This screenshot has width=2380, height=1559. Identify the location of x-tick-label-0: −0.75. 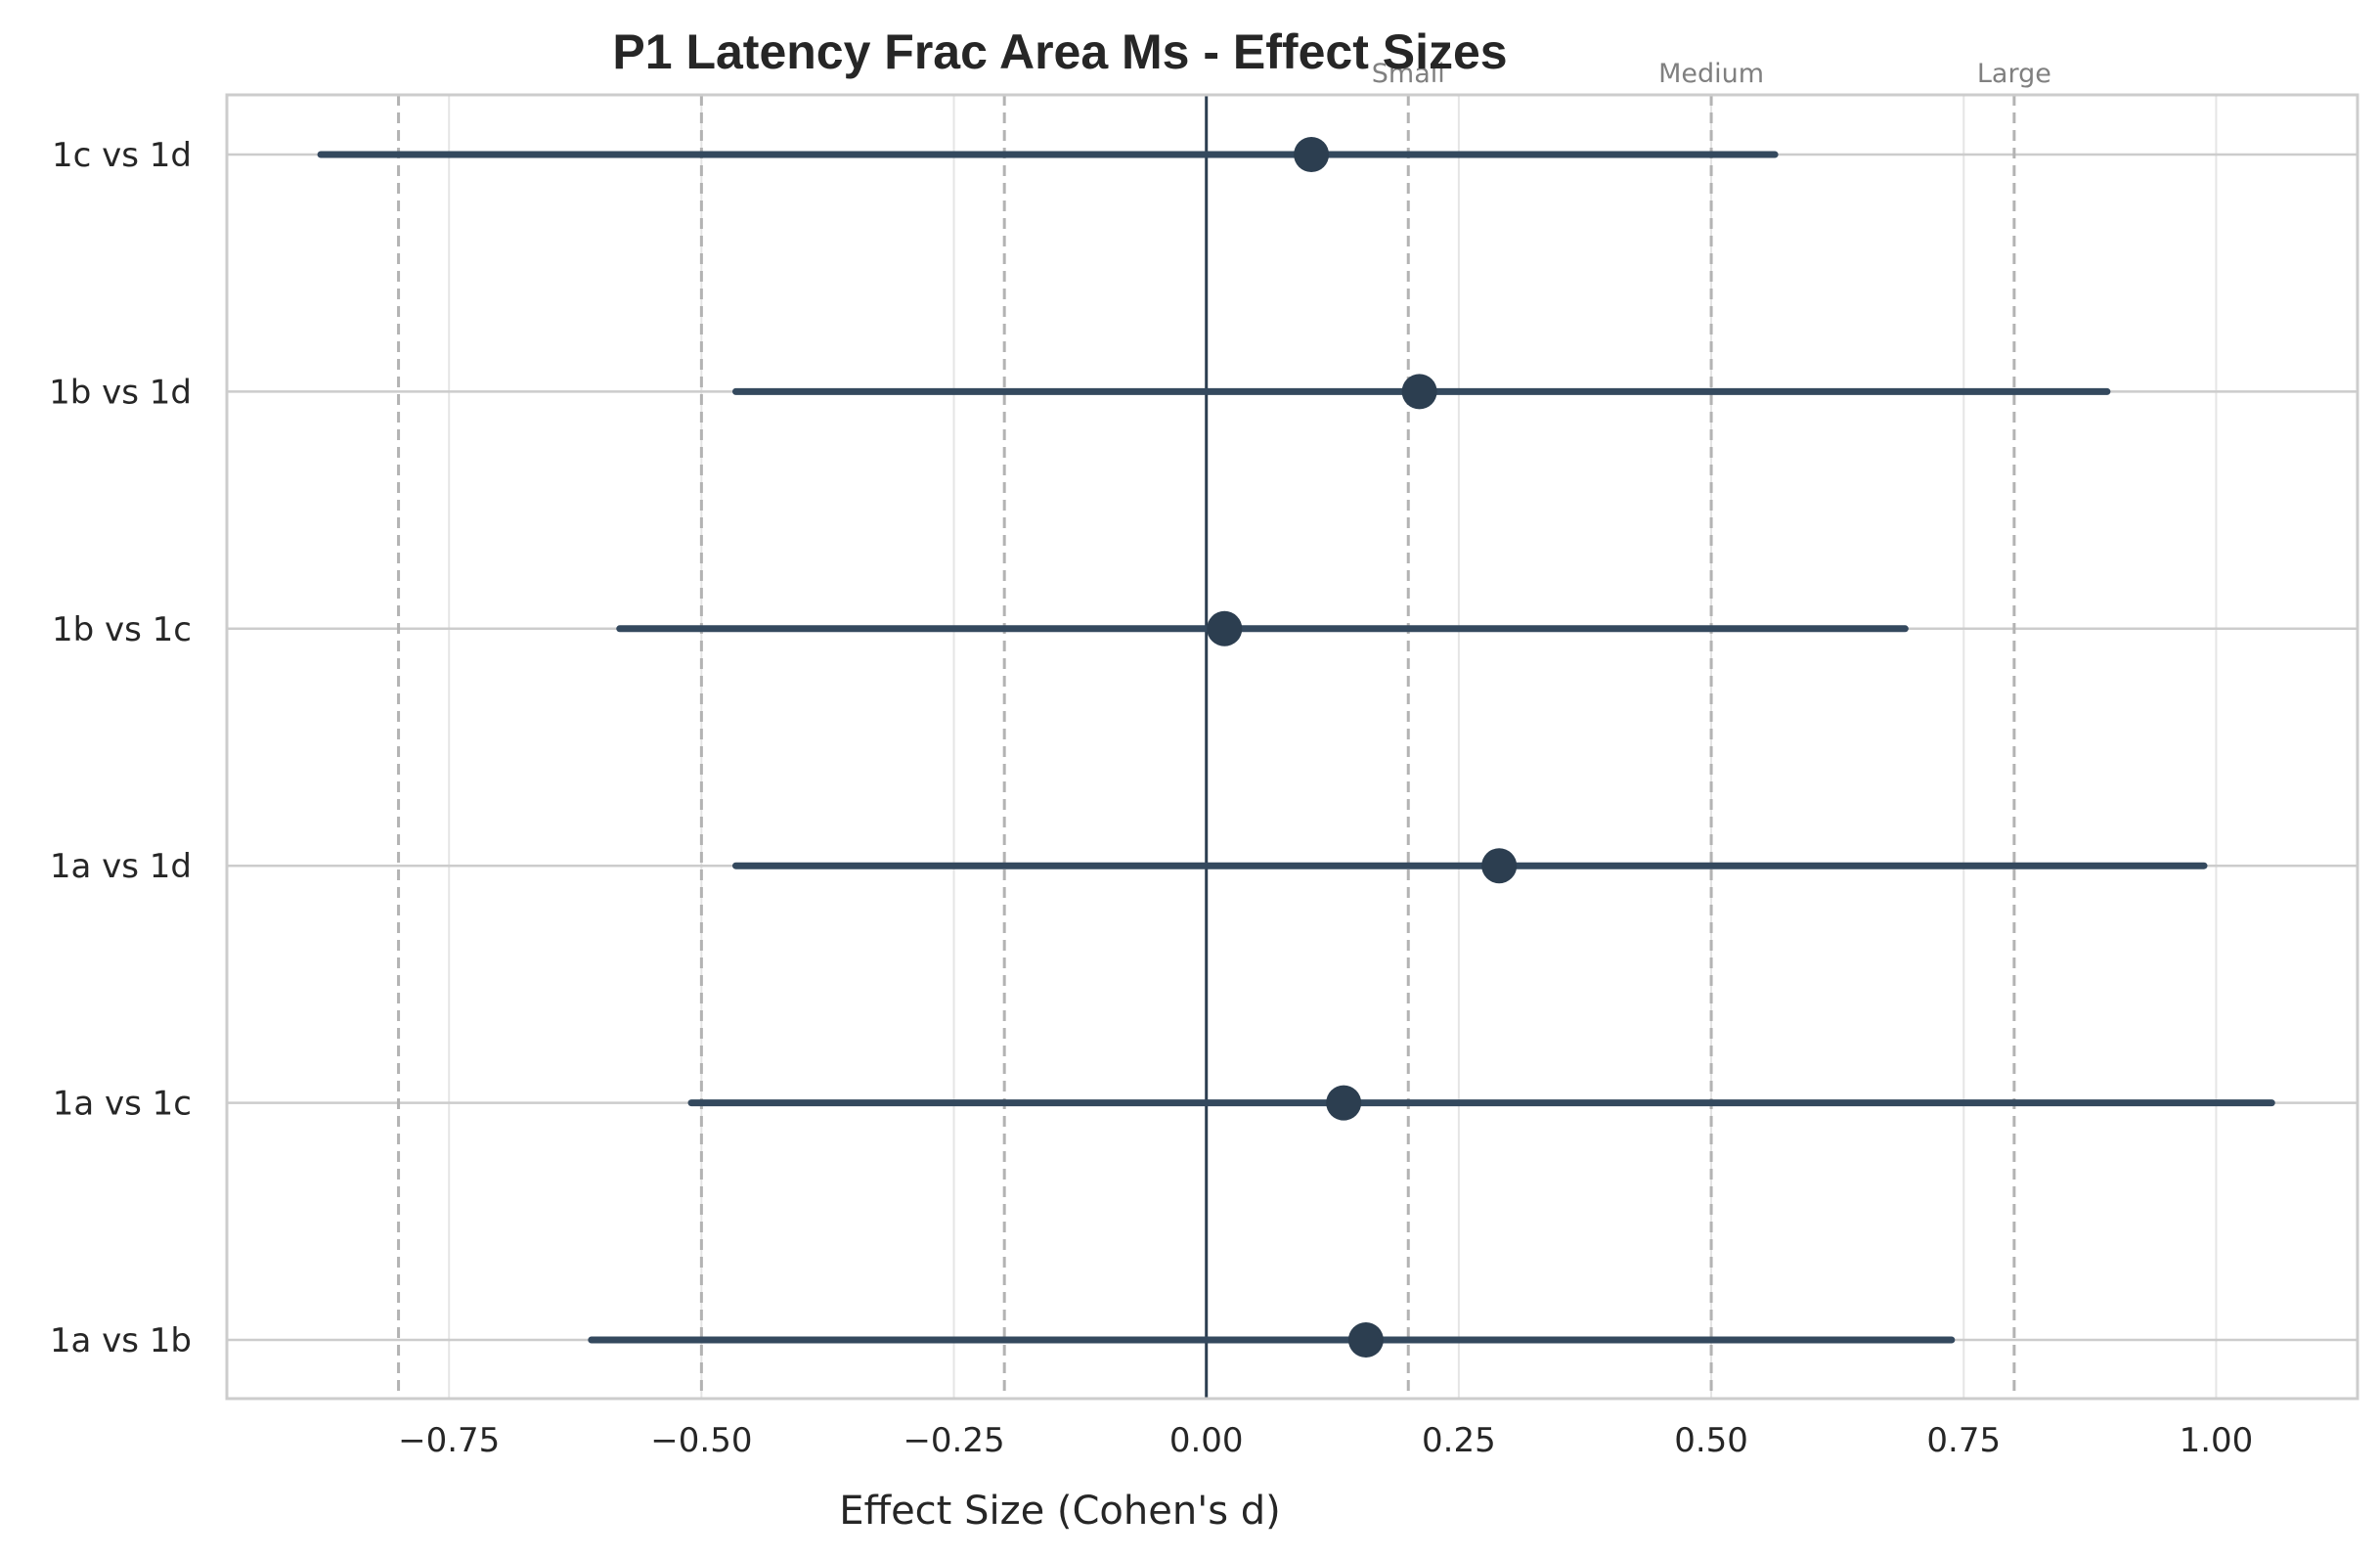
(449, 1440).